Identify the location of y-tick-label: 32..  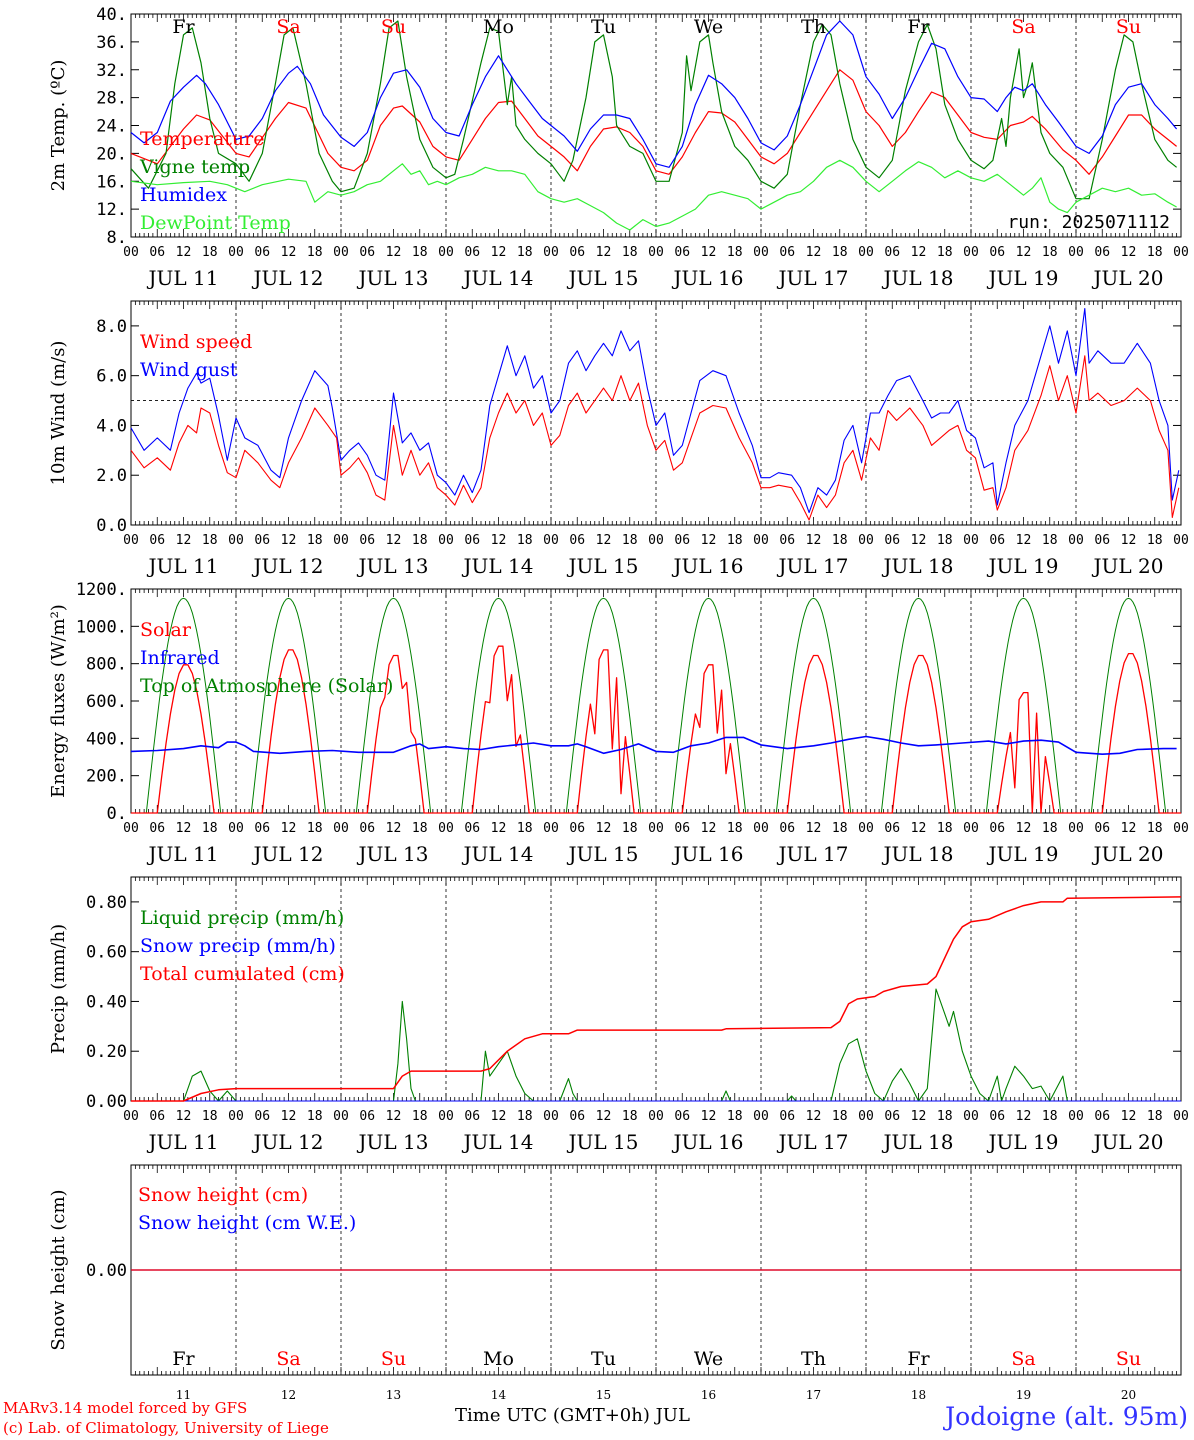
(111, 71).